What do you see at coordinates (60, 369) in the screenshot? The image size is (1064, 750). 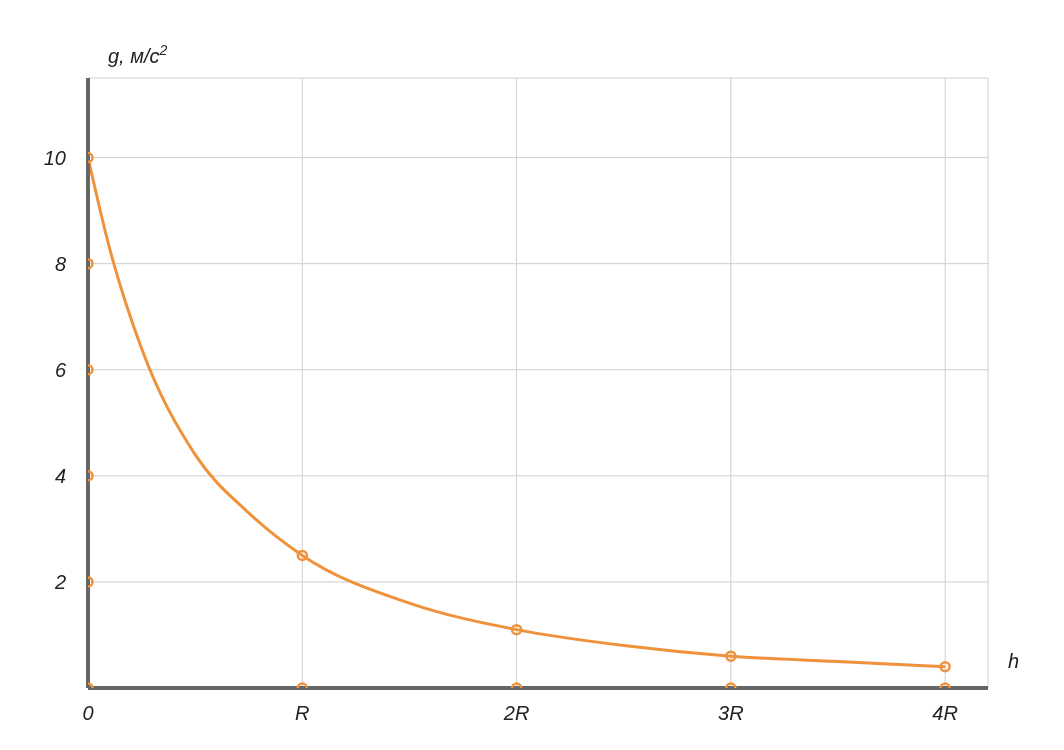 I see `y-tick-label: 6` at bounding box center [60, 369].